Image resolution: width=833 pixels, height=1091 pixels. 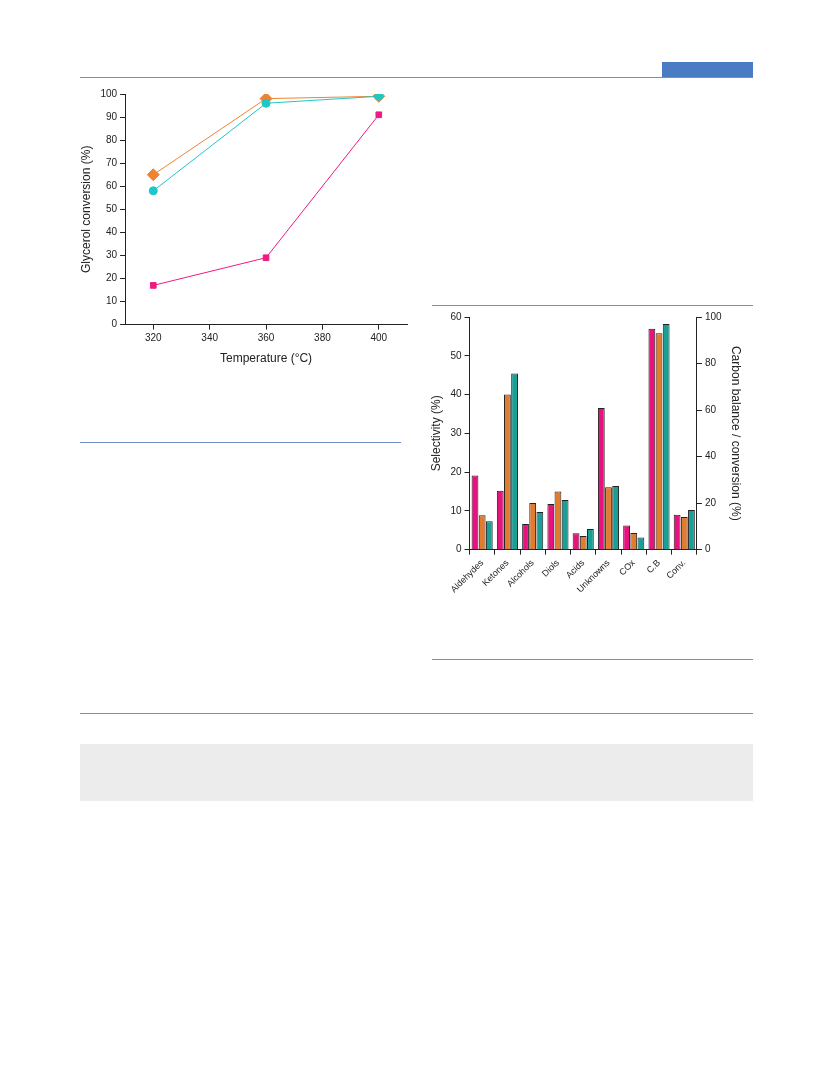 I want to click on y2-tick-label: 20, so click(x=710, y=502).